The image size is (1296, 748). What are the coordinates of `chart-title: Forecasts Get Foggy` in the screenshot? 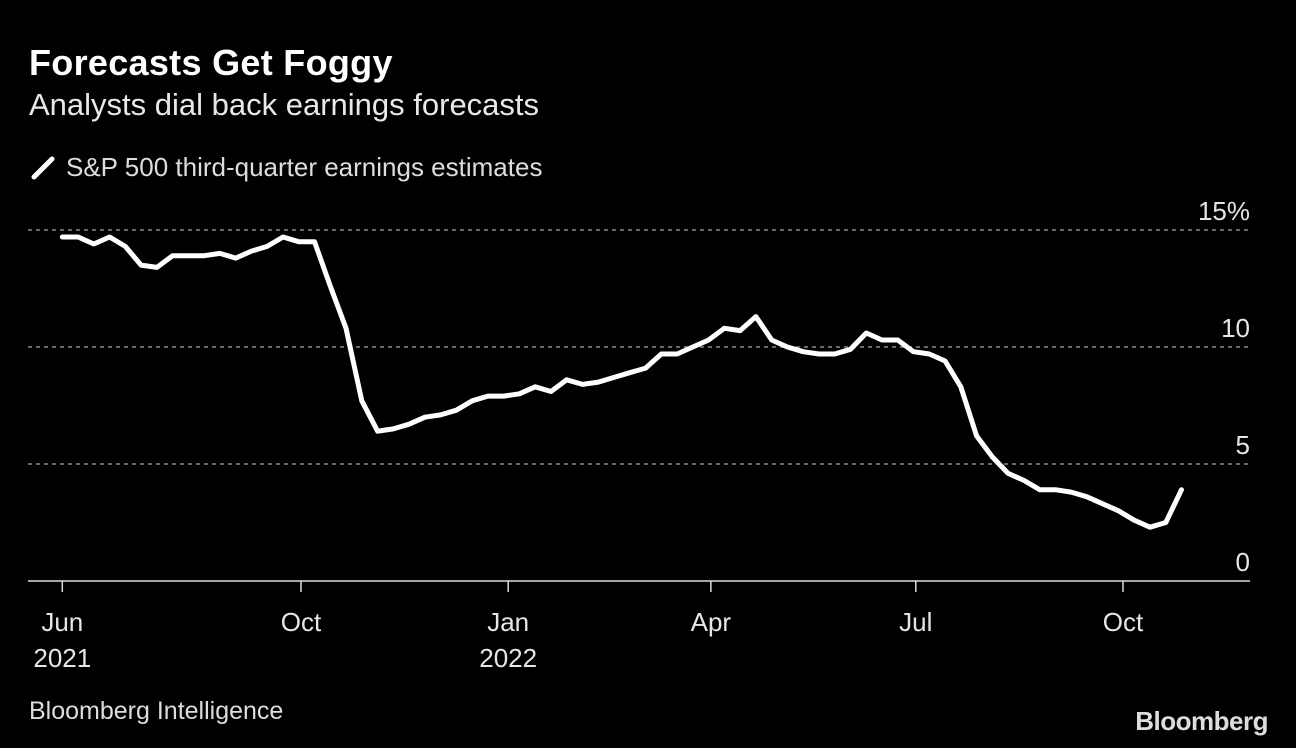 It's located at (211, 62).